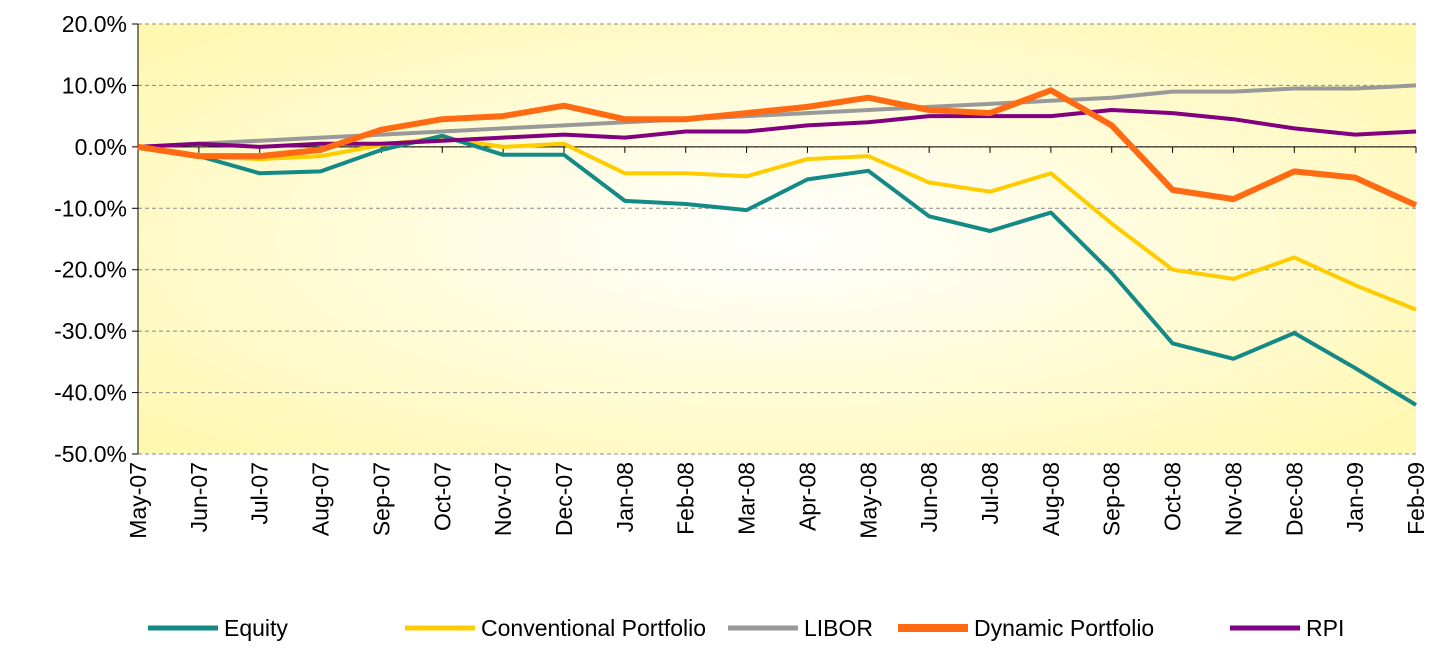 The image size is (1435, 652). Describe the element at coordinates (503, 499) in the screenshot. I see `x-tick-label: Nov-07` at that location.